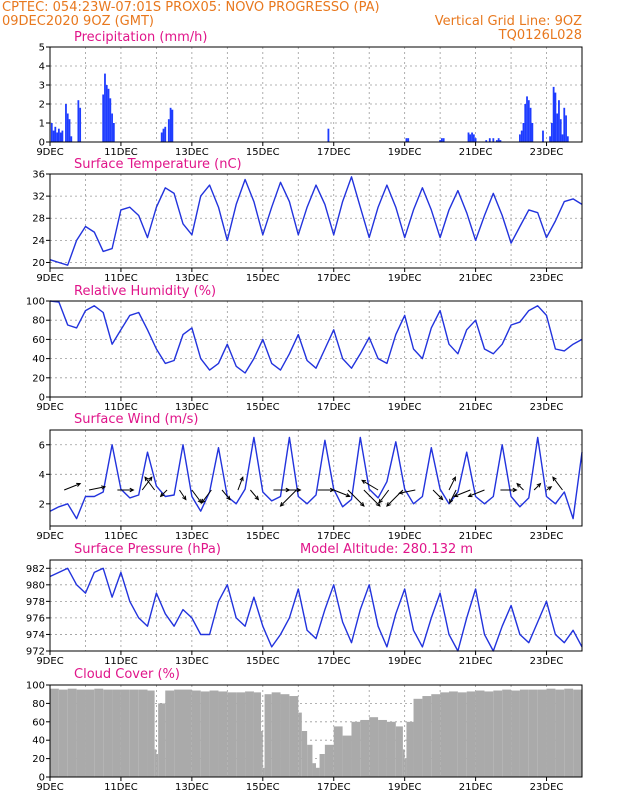 This screenshot has width=618, height=800. Describe the element at coordinates (42, 86) in the screenshot. I see `y-tick-label: 3` at that location.